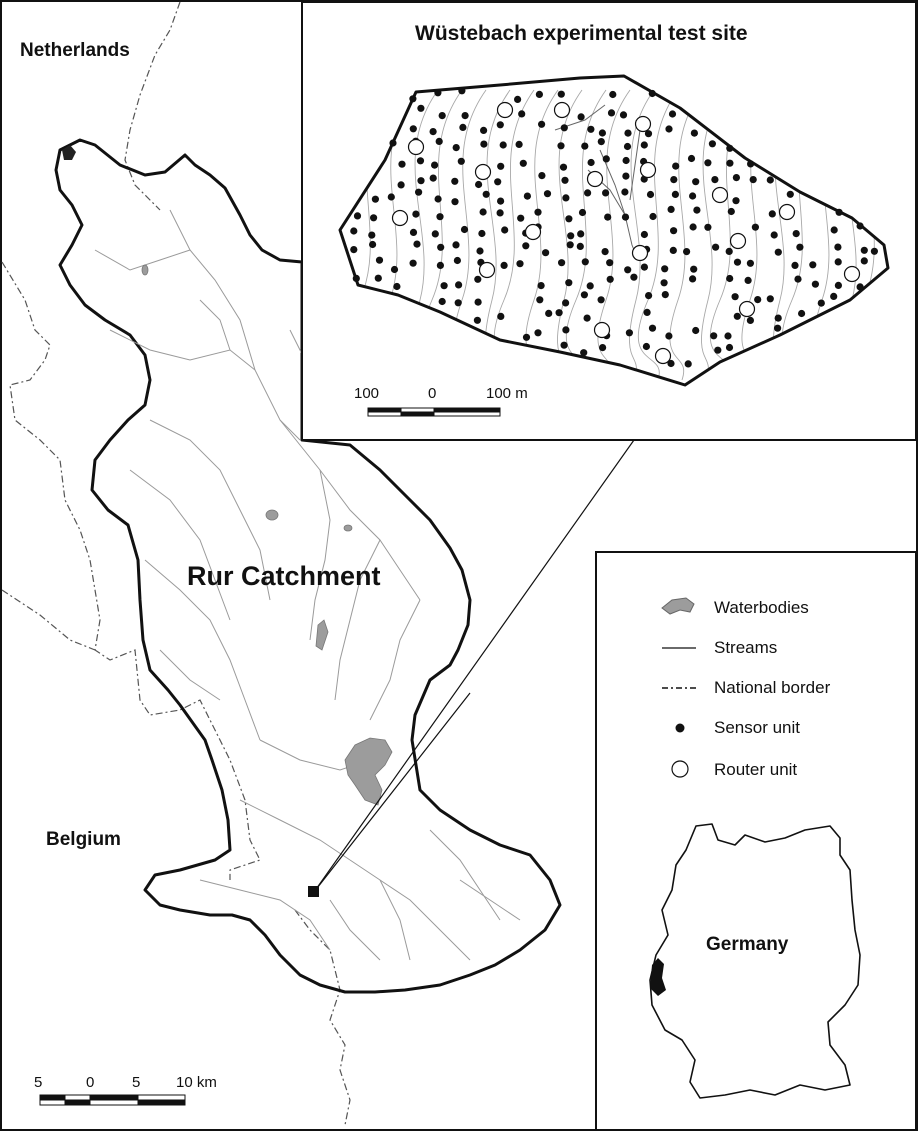 This screenshot has width=918, height=1131. I want to click on waterbody-icon, so click(678, 606).